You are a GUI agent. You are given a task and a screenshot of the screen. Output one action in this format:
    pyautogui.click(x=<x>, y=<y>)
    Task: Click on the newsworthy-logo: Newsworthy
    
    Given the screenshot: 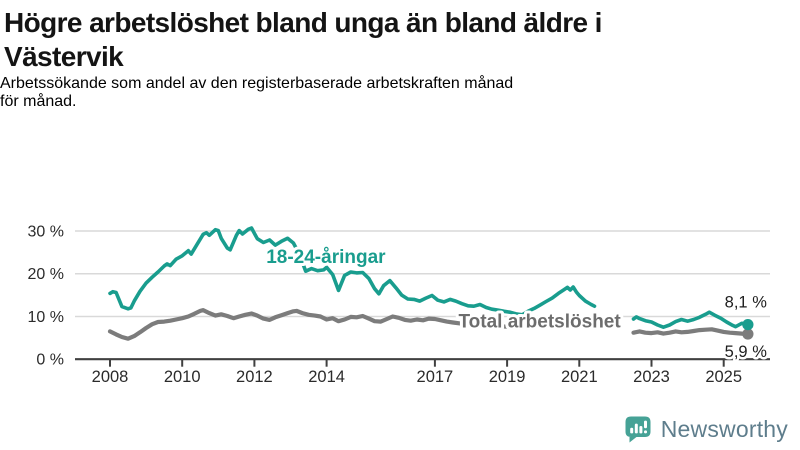 What is the action you would take?
    pyautogui.click(x=706, y=429)
    